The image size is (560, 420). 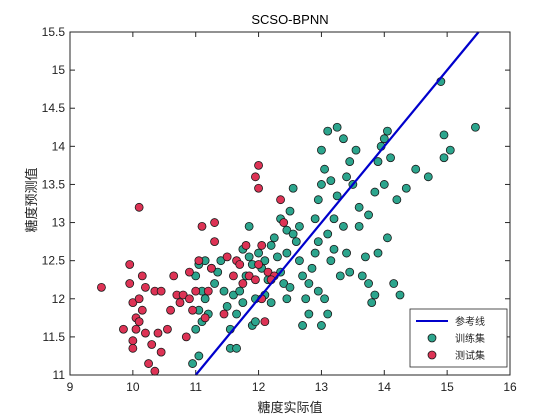 What do you see at coordinates (54, 337) in the screenshot?
I see `y-tick-label: 11.5` at bounding box center [54, 337].